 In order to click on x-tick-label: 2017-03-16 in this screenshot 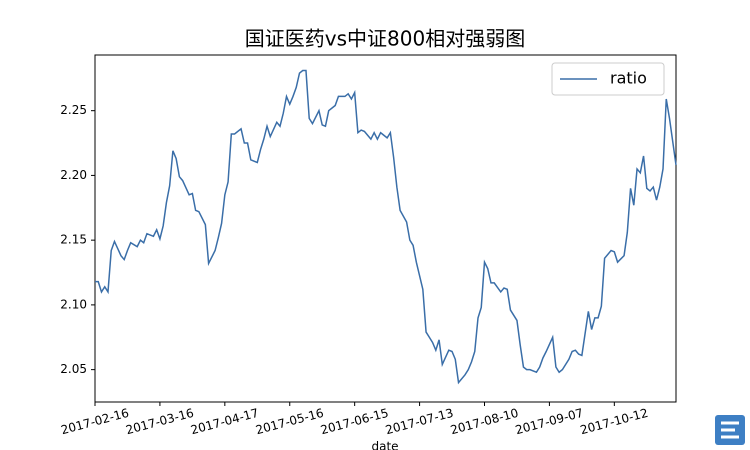, I will do `click(159, 422)`.